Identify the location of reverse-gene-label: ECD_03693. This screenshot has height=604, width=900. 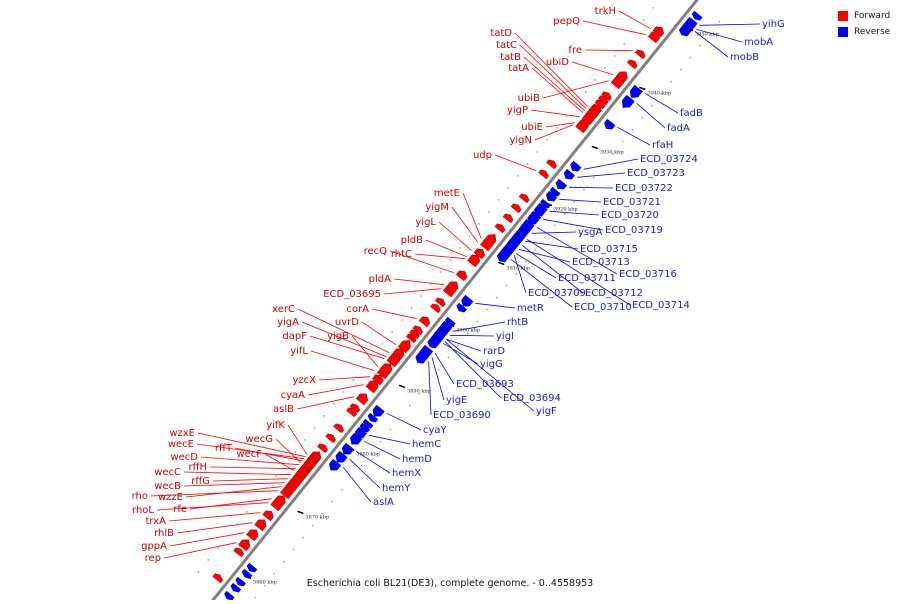
(485, 384).